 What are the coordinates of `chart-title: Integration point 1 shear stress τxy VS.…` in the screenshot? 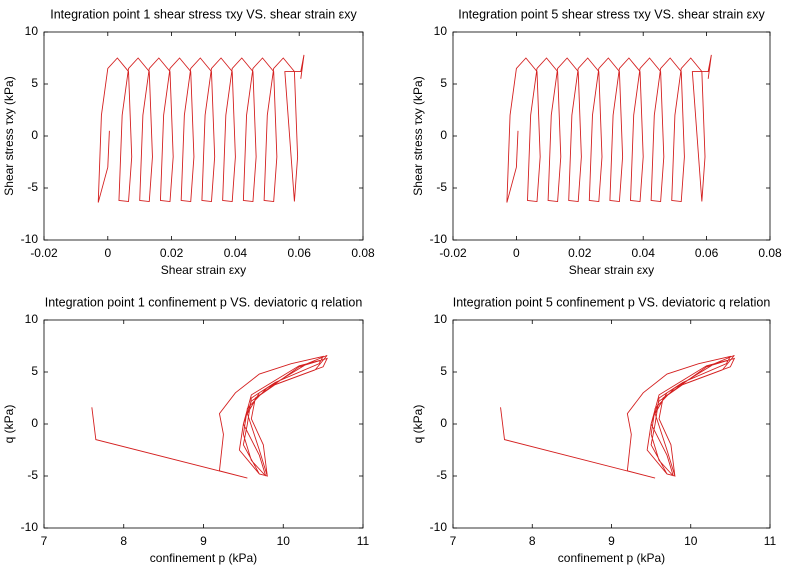 It's located at (203, 14).